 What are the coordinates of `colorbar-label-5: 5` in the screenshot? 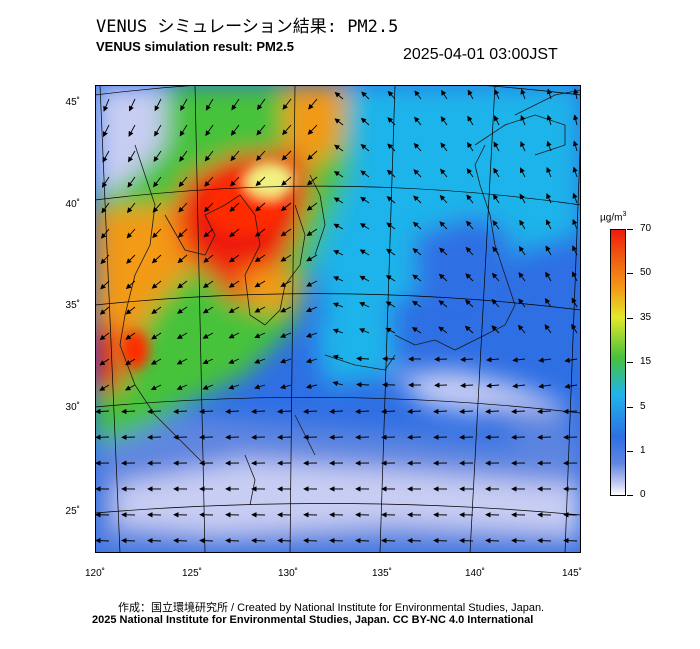 It's located at (643, 406).